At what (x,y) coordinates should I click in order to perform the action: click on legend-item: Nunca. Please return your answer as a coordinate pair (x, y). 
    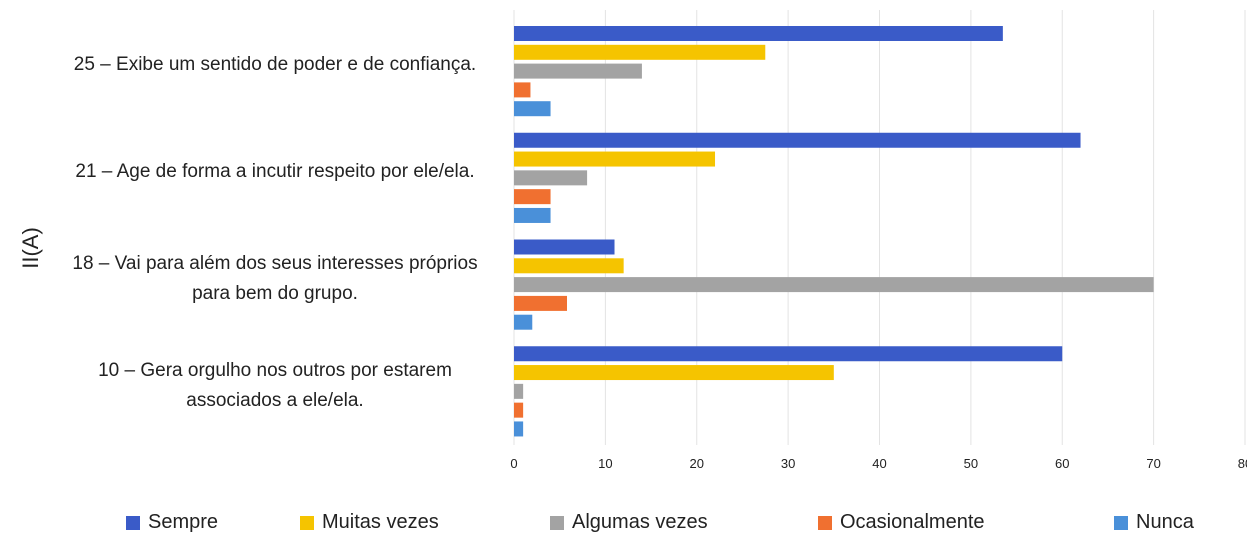
    Looking at the image, I should click on (1154, 522).